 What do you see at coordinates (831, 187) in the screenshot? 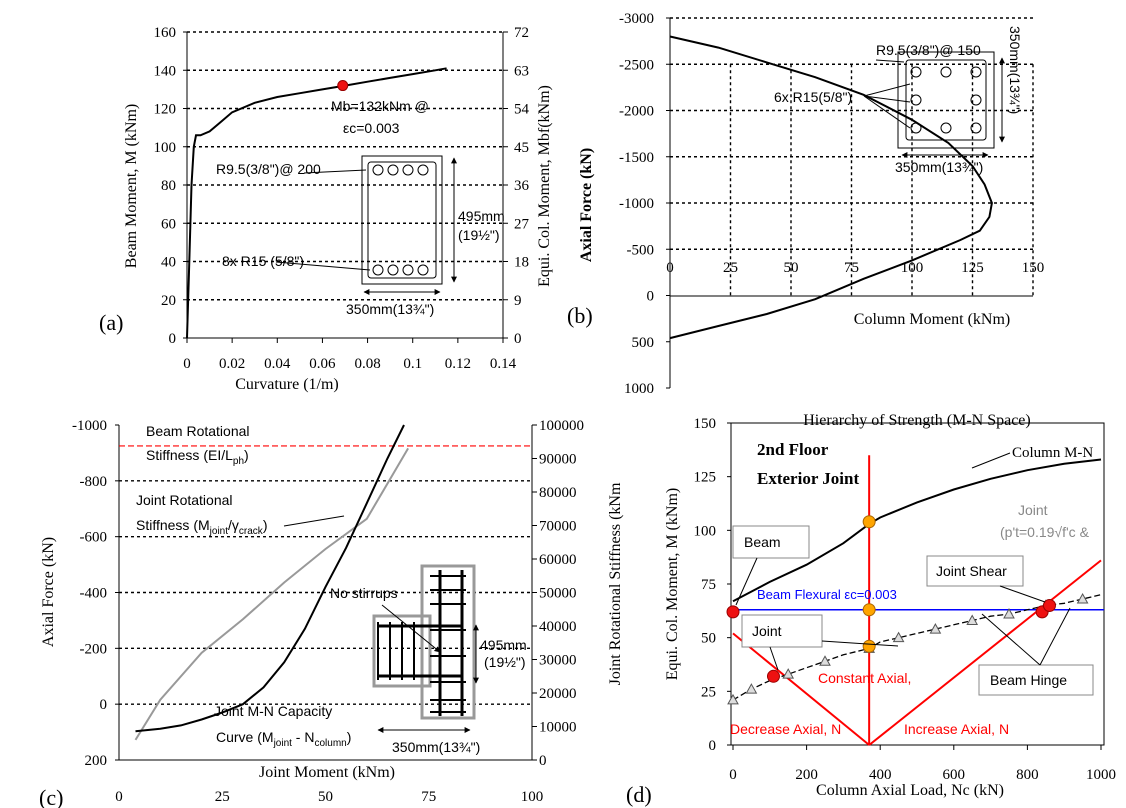
I see `b-column-pm-line` at bounding box center [831, 187].